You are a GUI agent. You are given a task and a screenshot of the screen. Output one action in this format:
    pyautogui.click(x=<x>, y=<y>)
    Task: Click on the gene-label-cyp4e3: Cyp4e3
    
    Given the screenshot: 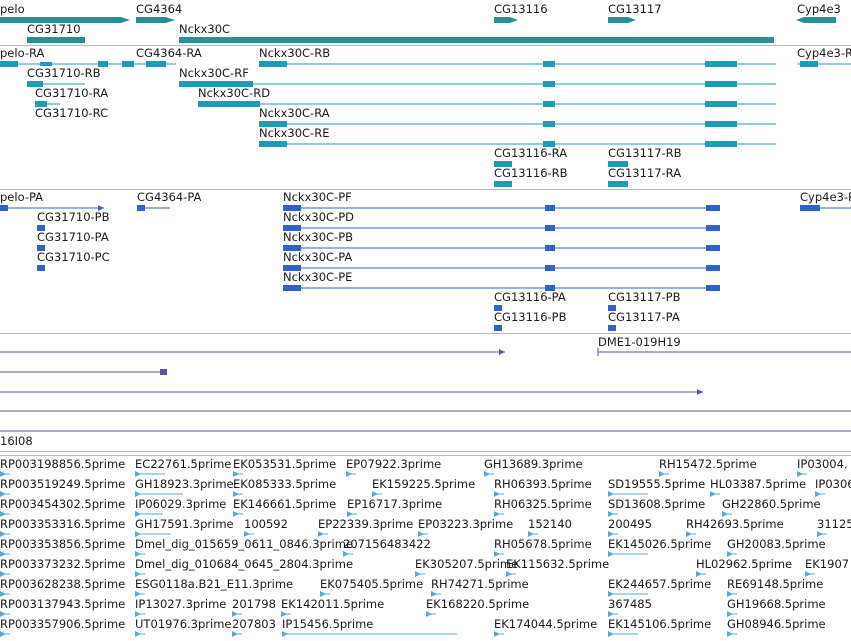 What is the action you would take?
    pyautogui.click(x=819, y=9)
    